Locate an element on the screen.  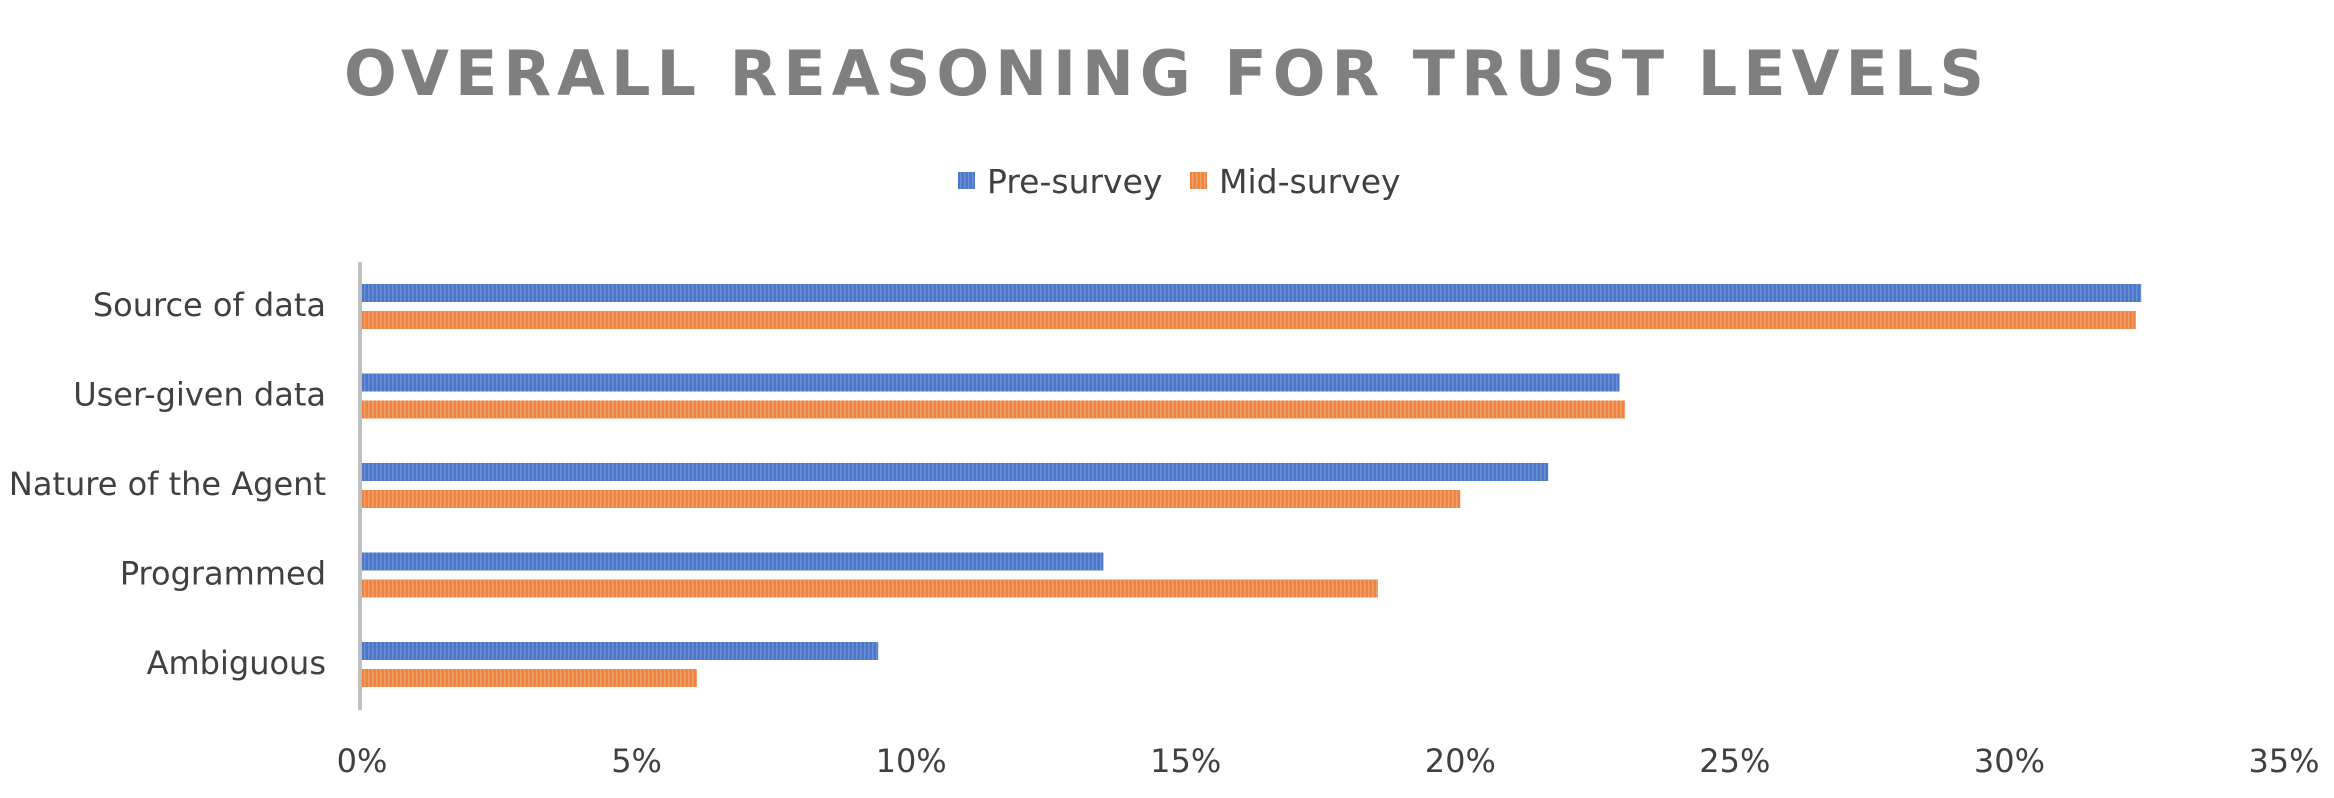
legend: Pre-survey Mid-survey is located at coordinates (1179, 181).